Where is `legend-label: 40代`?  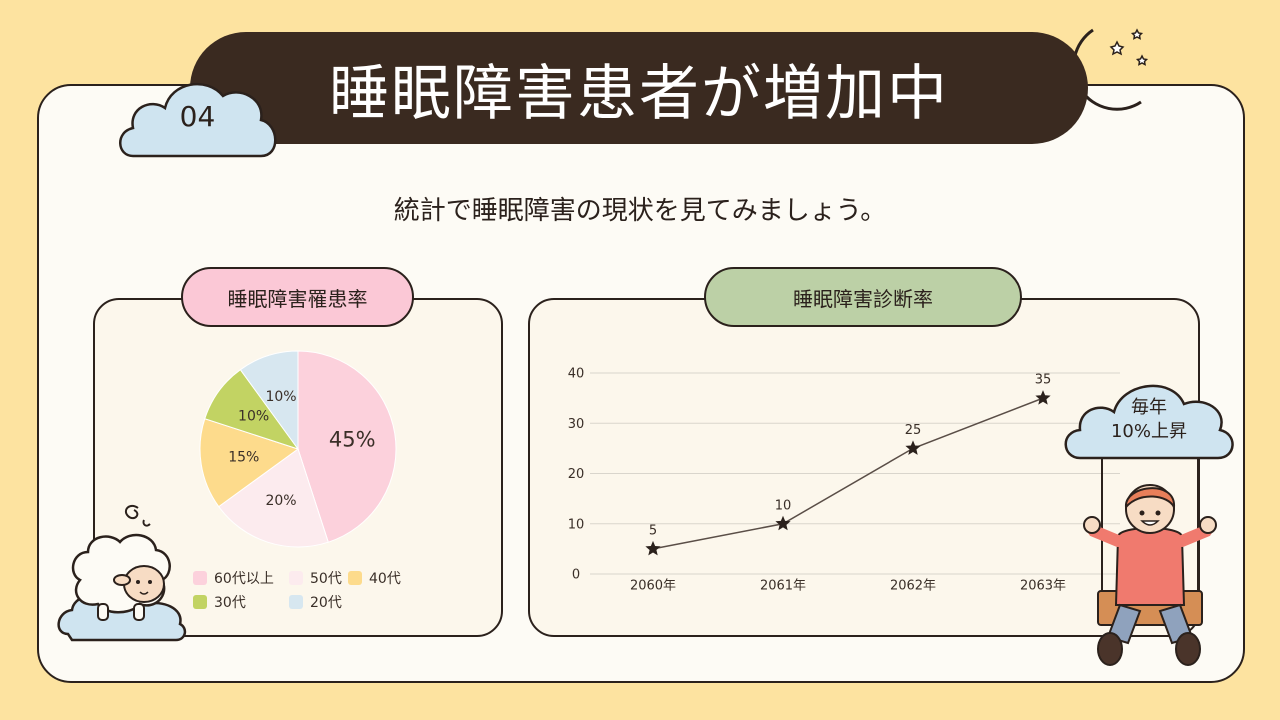
legend-label: 40代 is located at coordinates (385, 579).